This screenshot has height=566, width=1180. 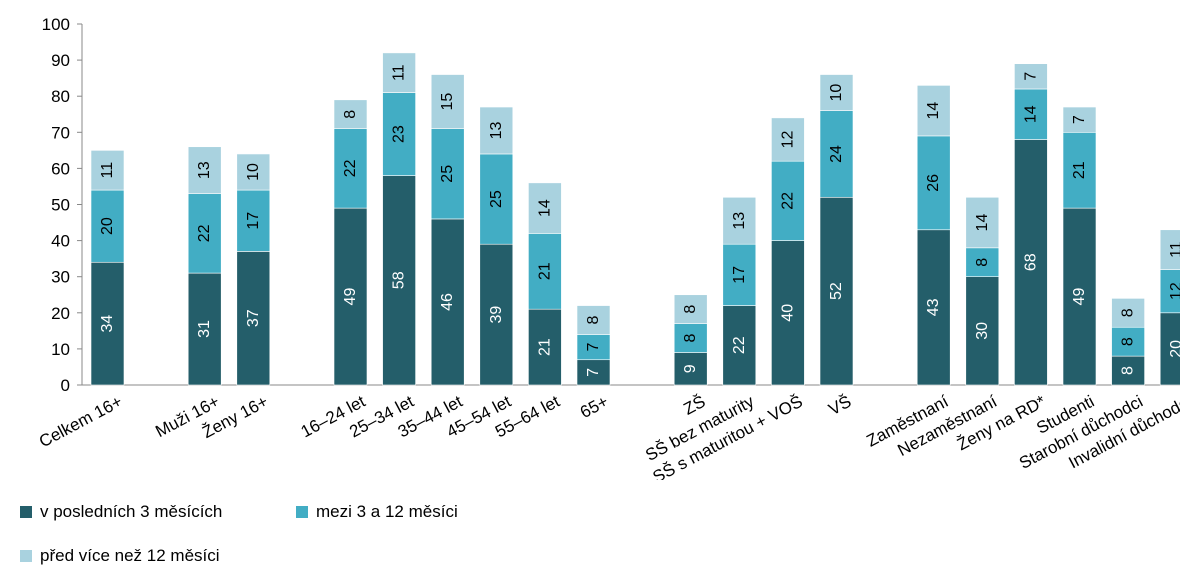 I want to click on legend-swatch-recent, so click(x=26, y=512).